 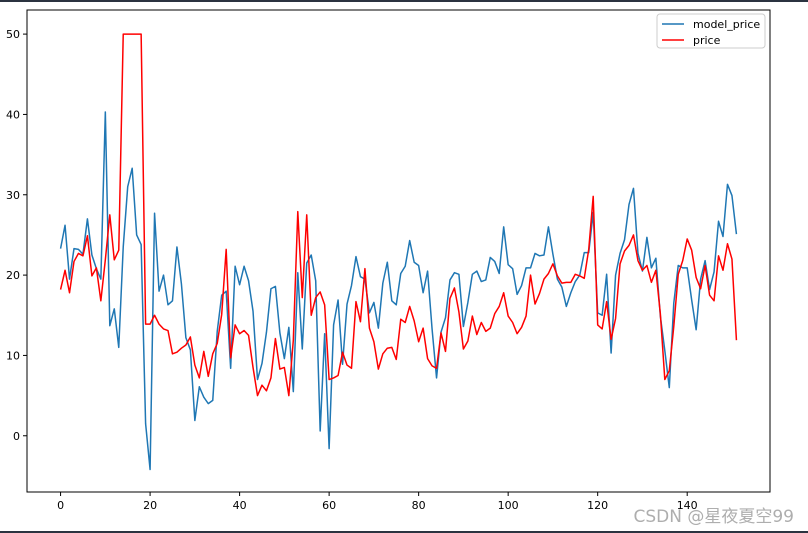 I want to click on y-tick-label: 30, so click(x=13, y=195).